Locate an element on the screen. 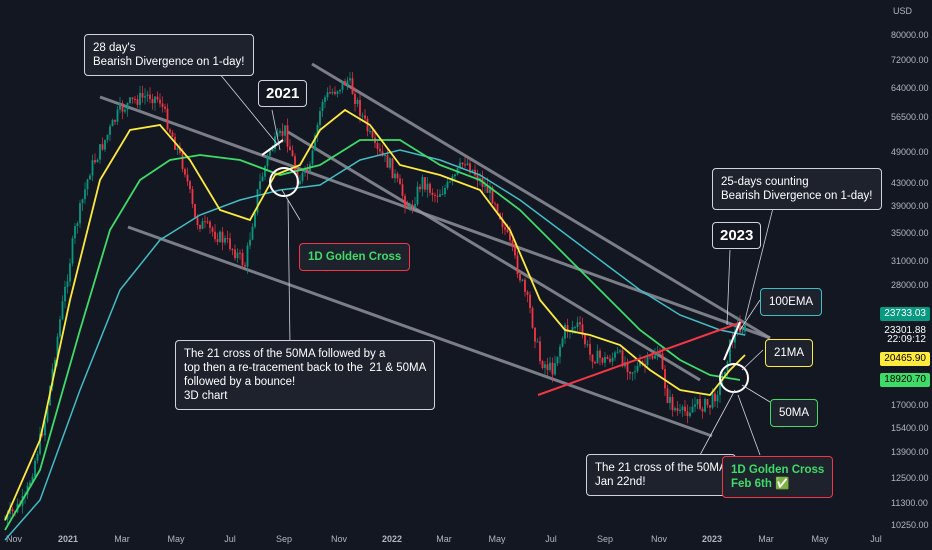 This screenshot has height=550, width=932. annotation-bearish-divergence-2021: 28 day's Bearish Divergence on 1-day! is located at coordinates (169, 55).